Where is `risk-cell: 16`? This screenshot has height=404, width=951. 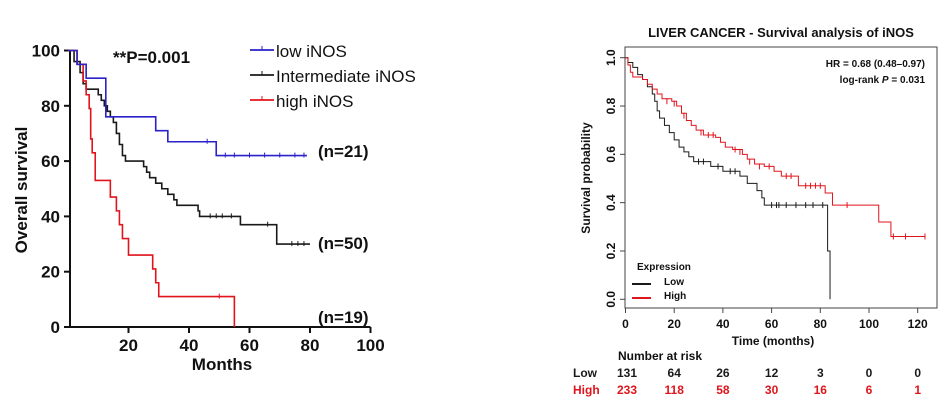
risk-cell: 16 is located at coordinates (821, 390).